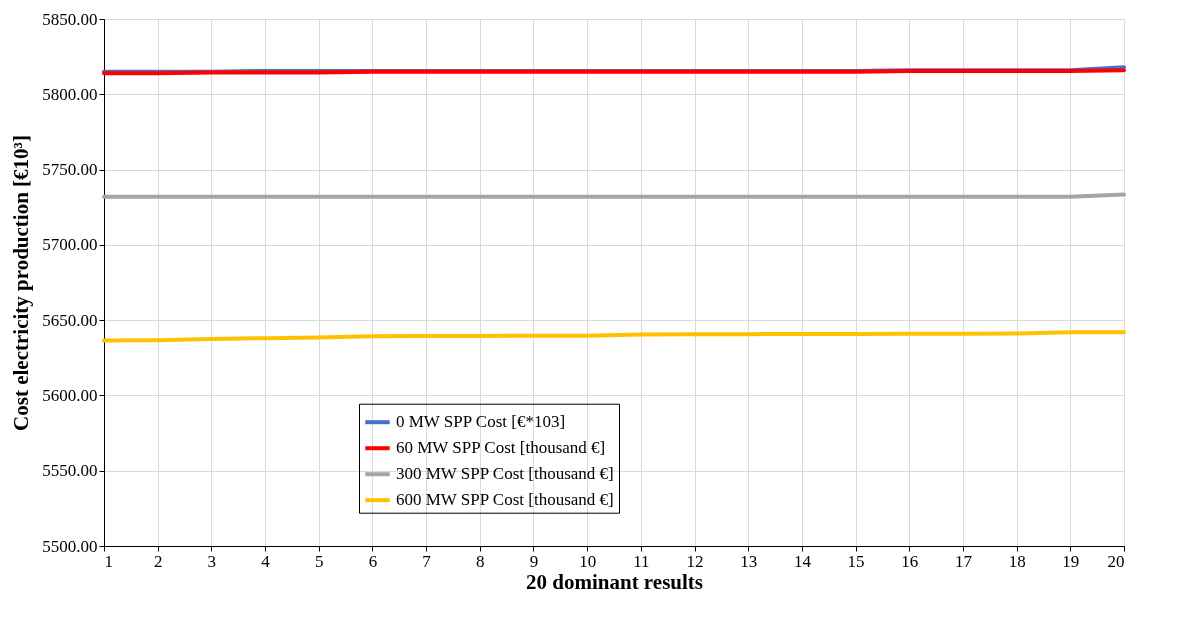  Describe the element at coordinates (70, 471) in the screenshot. I see `y-tick-label: 5550.00` at that location.